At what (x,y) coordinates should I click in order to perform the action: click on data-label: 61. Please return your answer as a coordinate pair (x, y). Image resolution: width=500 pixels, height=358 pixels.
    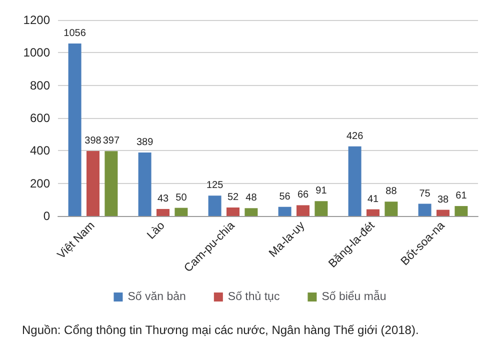
    Looking at the image, I should click on (462, 196).